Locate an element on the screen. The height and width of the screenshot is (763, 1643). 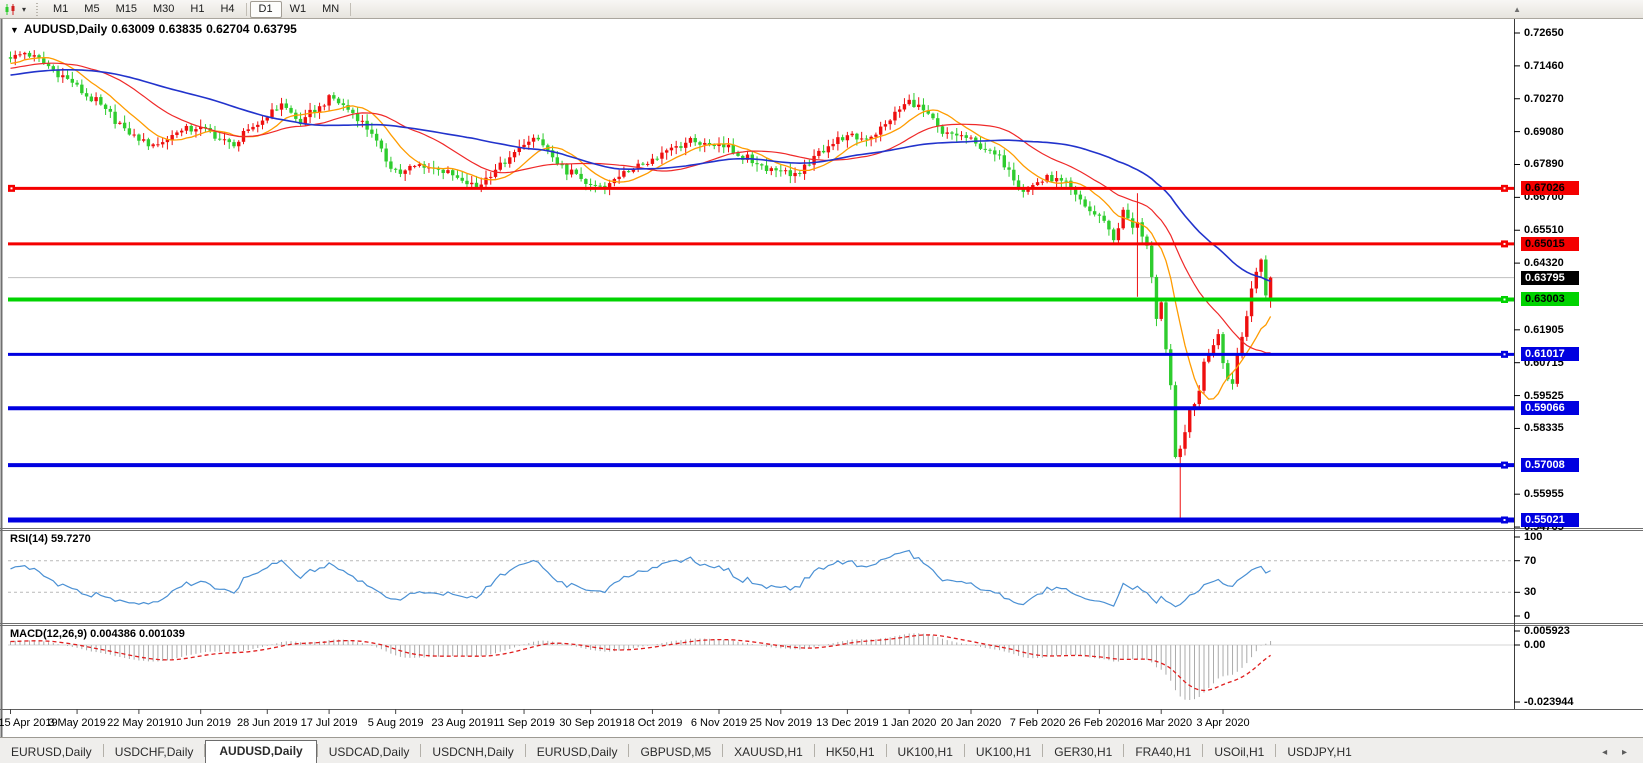
tab-xauusd-h1: XAUUSD,H1 is located at coordinates (768, 752).